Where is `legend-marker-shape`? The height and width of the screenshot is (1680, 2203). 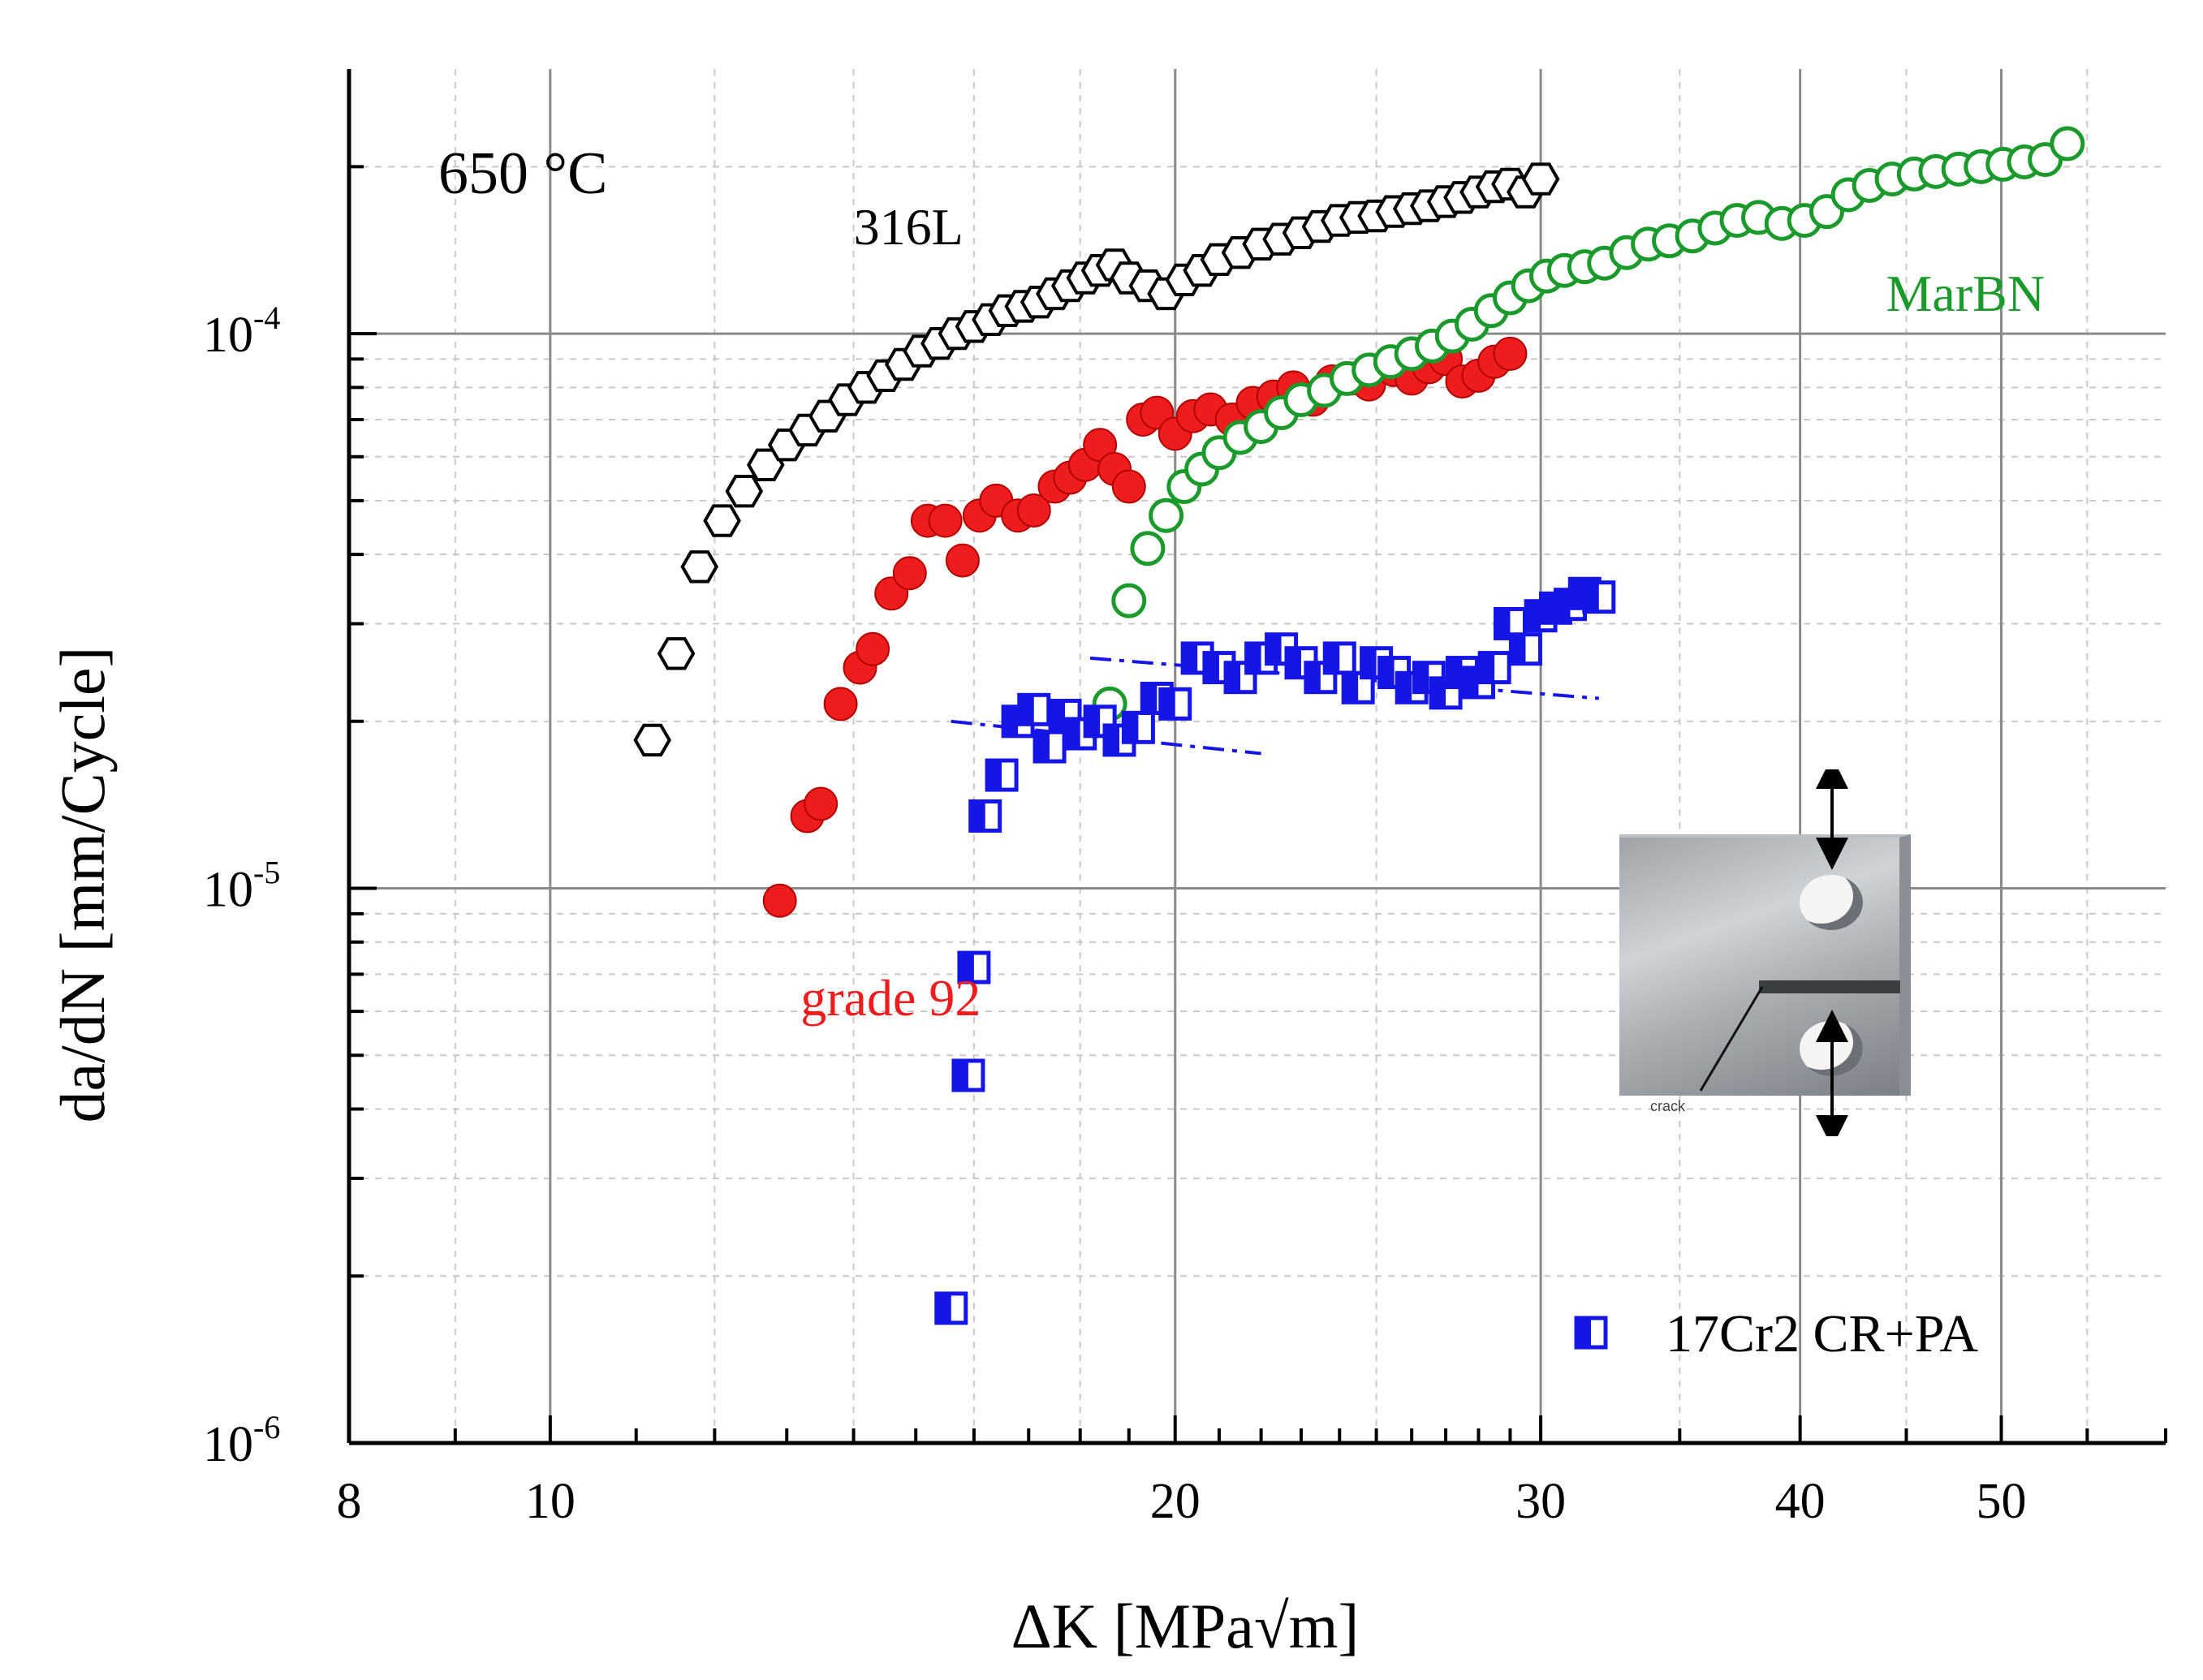
legend-marker-shape is located at coordinates (1591, 1333).